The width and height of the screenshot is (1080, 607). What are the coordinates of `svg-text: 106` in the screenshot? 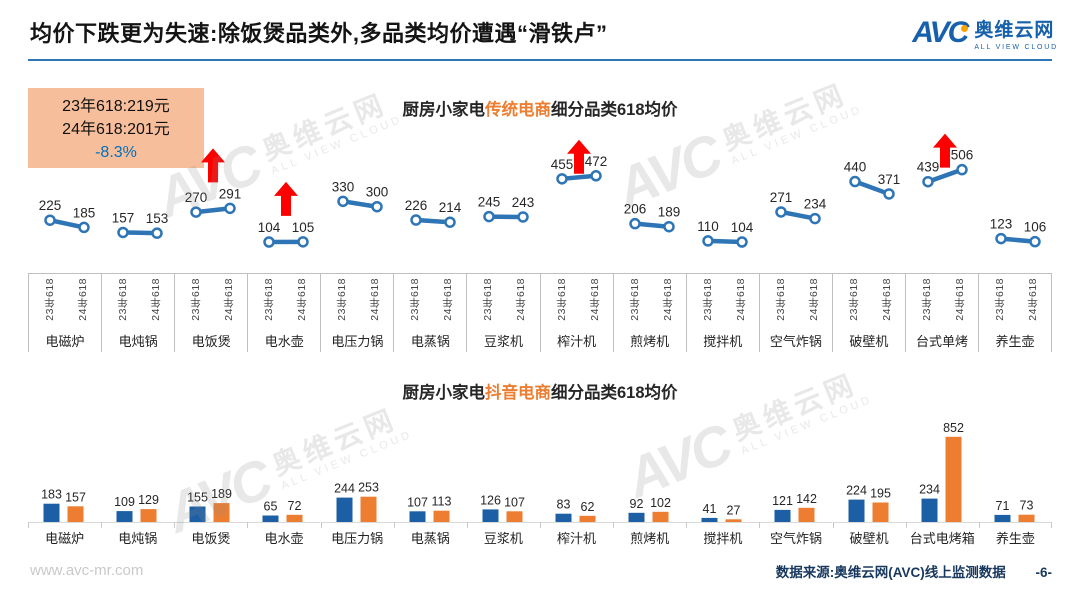 It's located at (1035, 227).